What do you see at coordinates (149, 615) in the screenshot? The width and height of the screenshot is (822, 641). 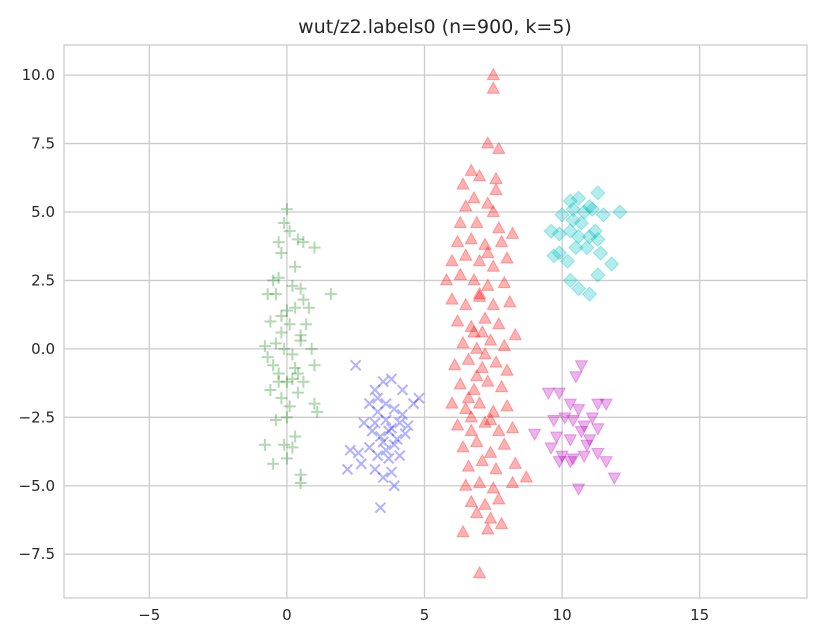 I see `x-tick-label: −5` at bounding box center [149, 615].